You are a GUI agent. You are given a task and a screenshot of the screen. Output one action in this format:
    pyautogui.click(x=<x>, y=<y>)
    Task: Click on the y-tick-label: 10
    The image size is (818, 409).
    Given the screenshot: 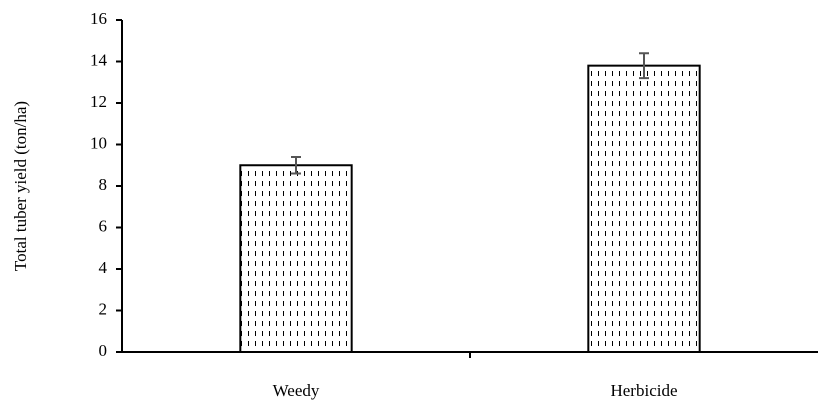 What is the action you would take?
    pyautogui.click(x=98, y=142)
    